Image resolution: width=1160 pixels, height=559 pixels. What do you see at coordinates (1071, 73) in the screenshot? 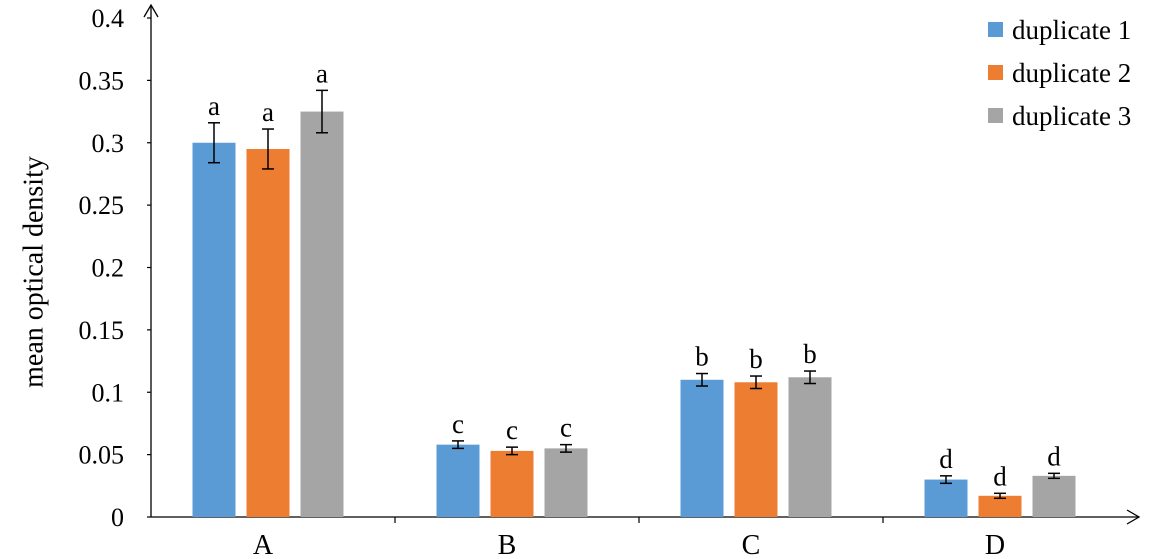
I see `legend-label: duplicate 2` at bounding box center [1071, 73].